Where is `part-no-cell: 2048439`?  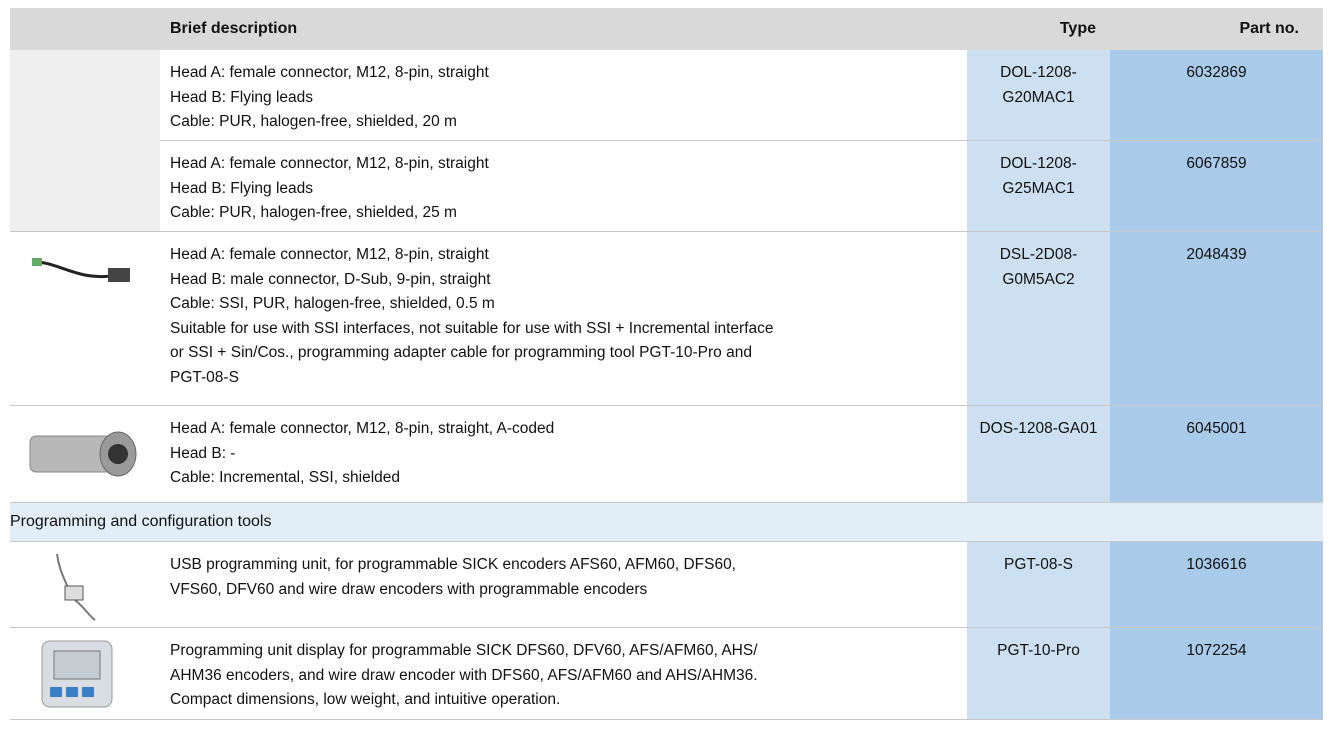 part-no-cell: 2048439 is located at coordinates (1216, 319).